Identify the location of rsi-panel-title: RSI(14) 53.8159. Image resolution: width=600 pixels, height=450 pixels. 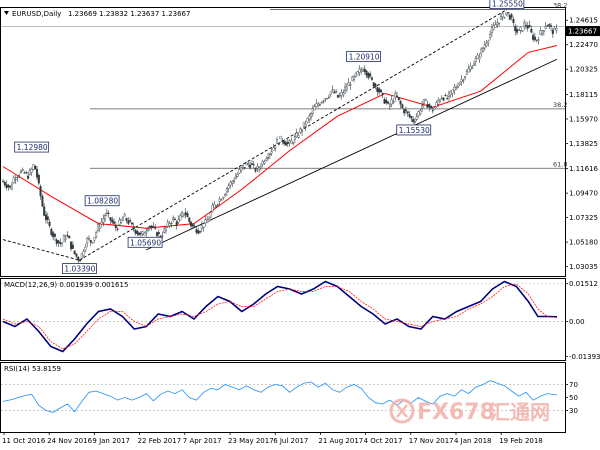
(32, 369).